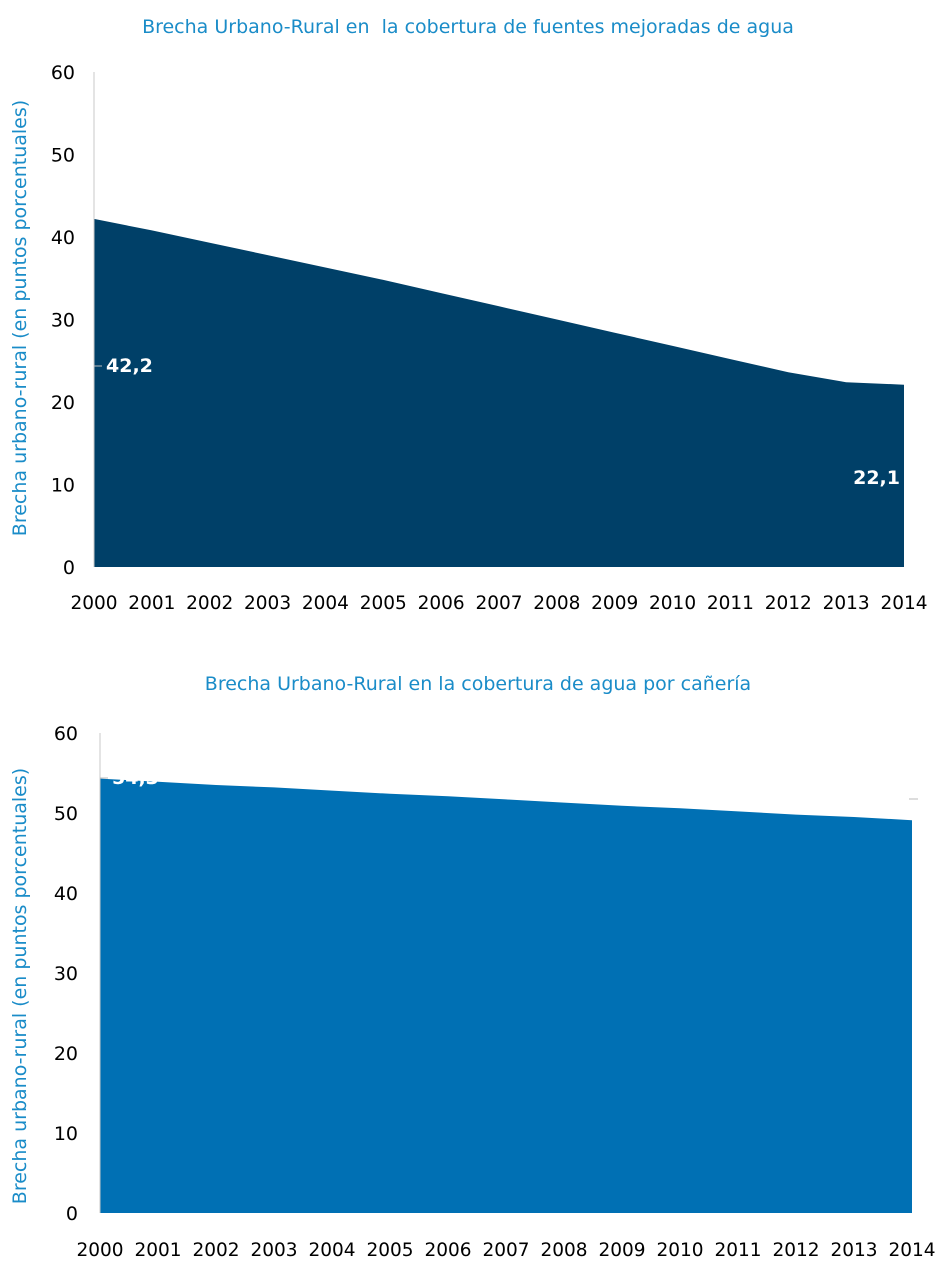  Describe the element at coordinates (135, 778) in the screenshot. I see `data-label: 54,3` at that location.